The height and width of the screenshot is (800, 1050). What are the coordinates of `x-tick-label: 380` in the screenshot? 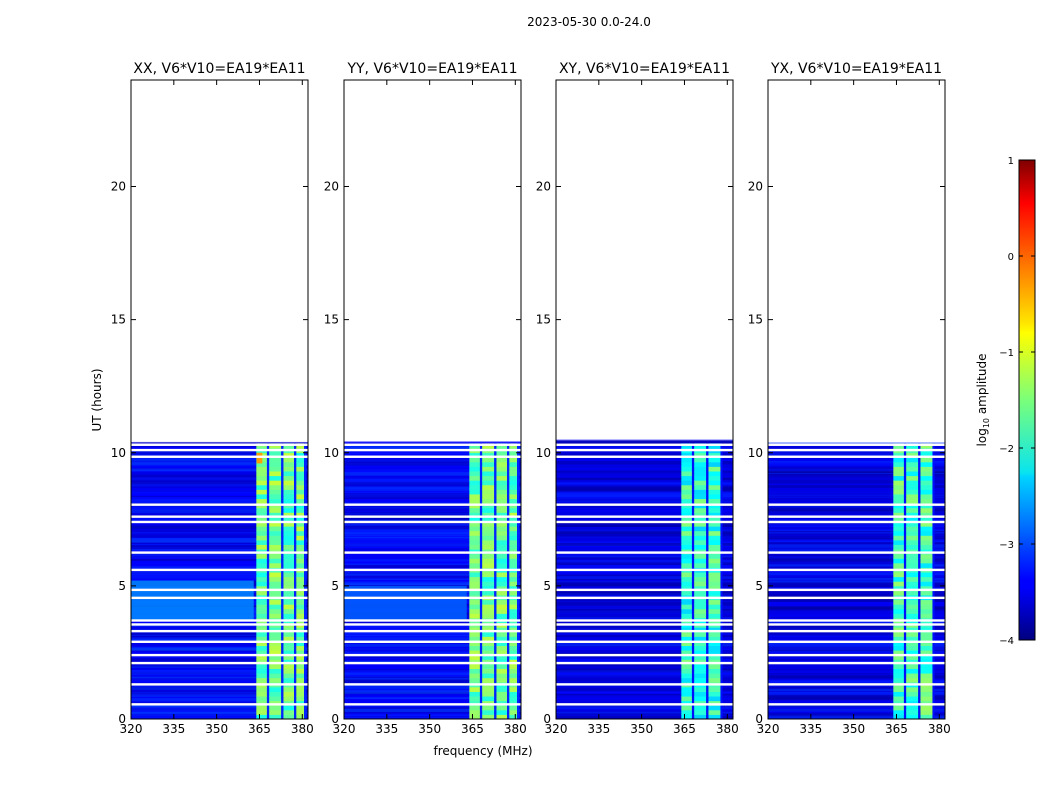 It's located at (515, 729).